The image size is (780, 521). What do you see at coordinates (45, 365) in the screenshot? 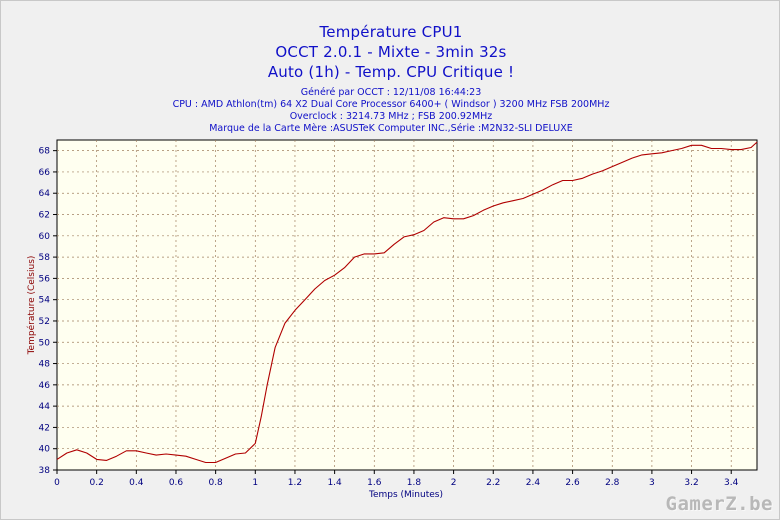
I see `y-tick-label: 48` at bounding box center [45, 365].